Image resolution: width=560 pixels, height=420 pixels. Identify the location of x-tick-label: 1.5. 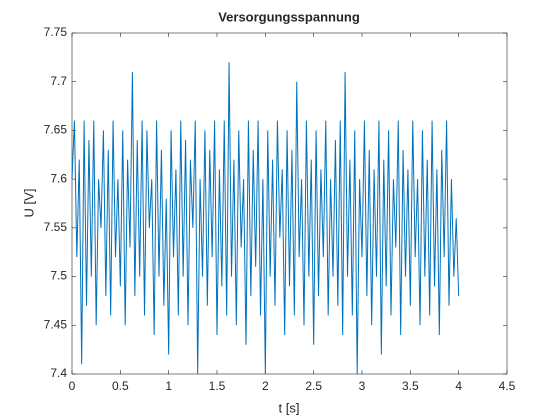
(217, 386).